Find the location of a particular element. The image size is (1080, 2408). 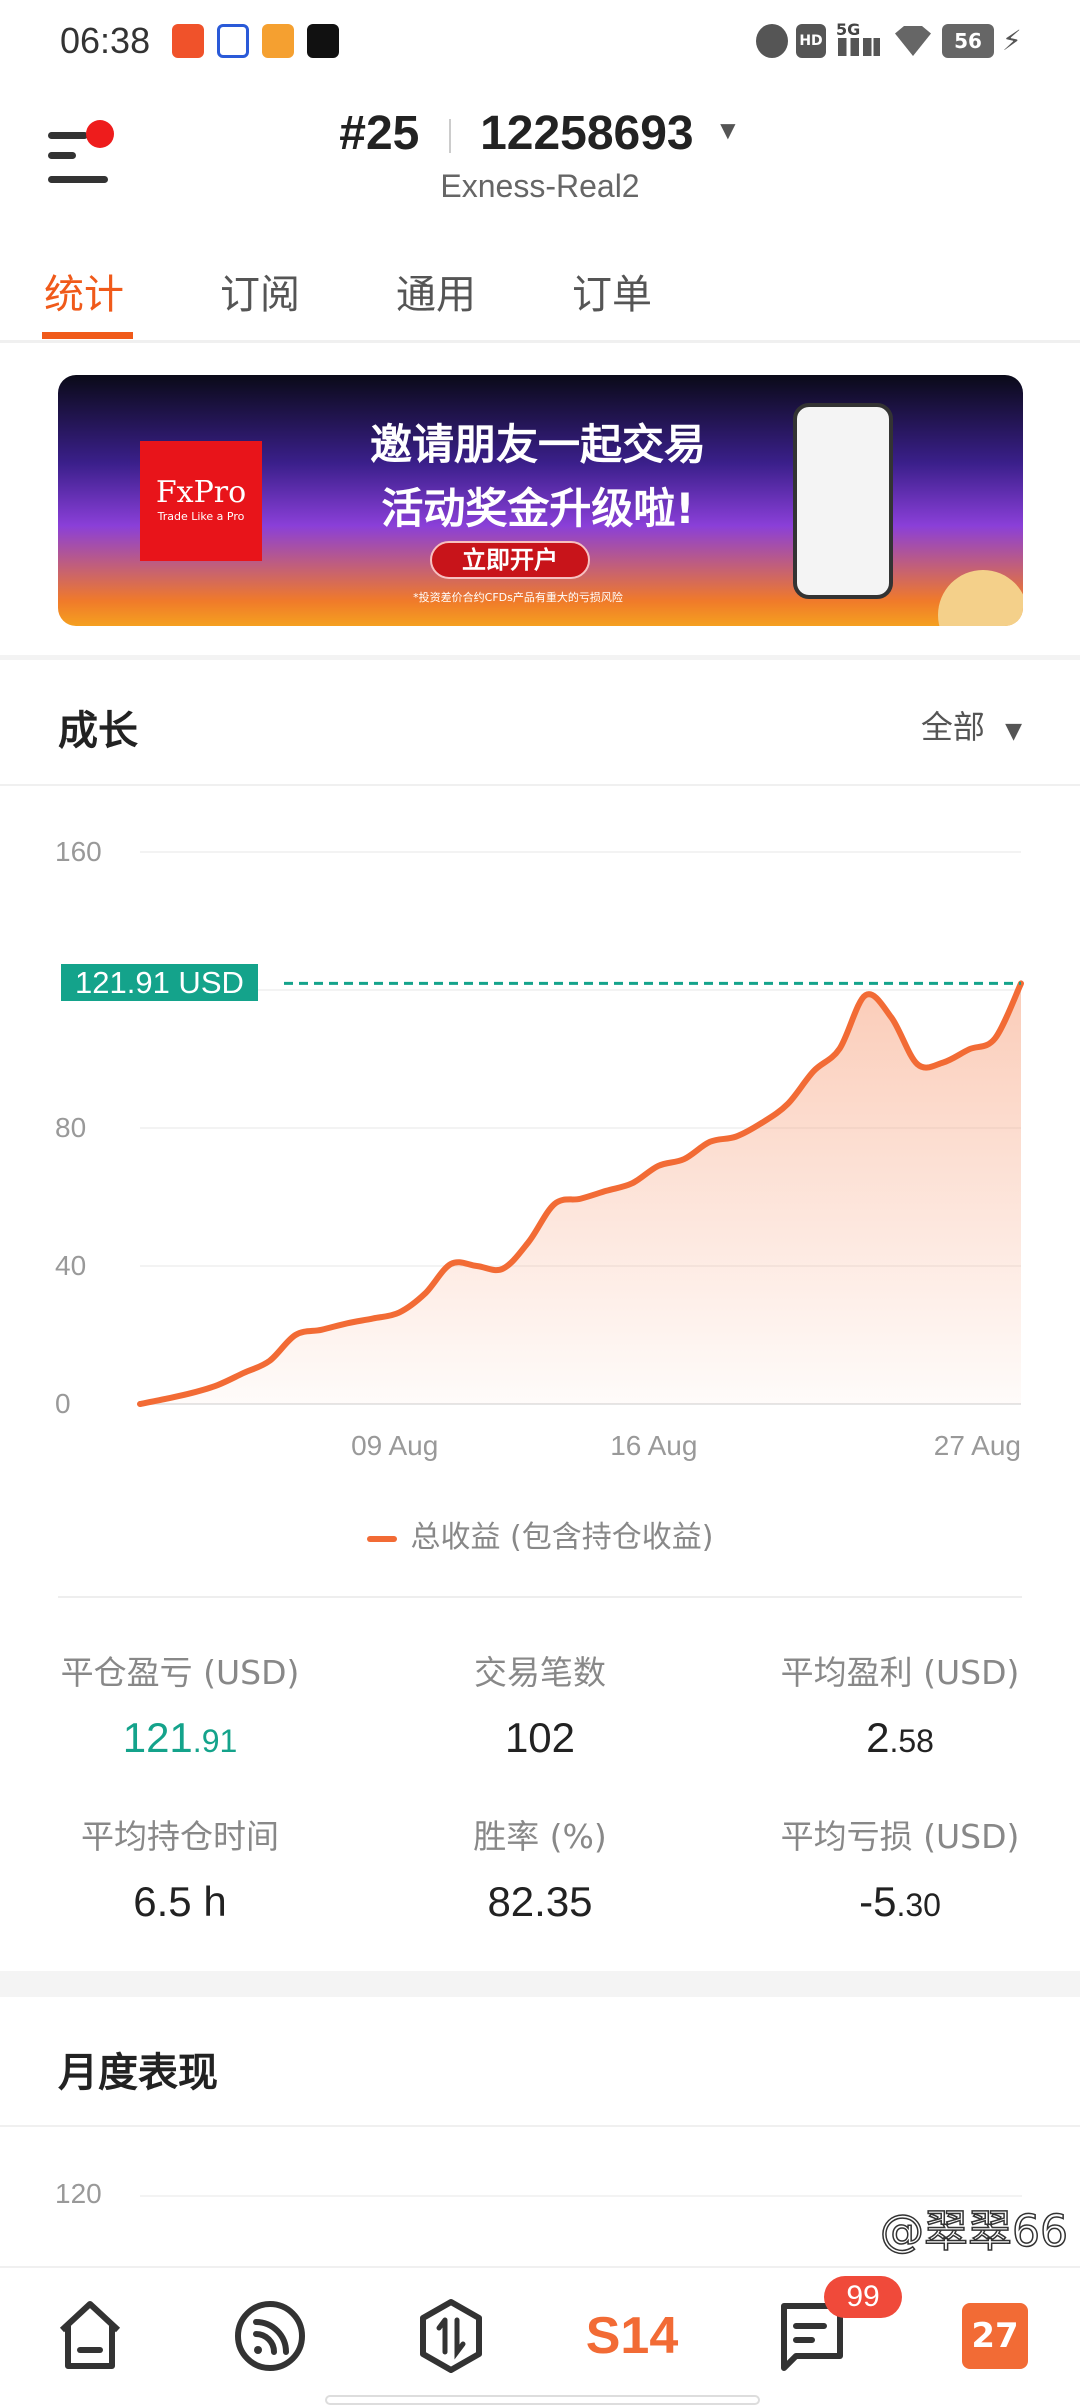

rss-icon is located at coordinates (270, 2336).